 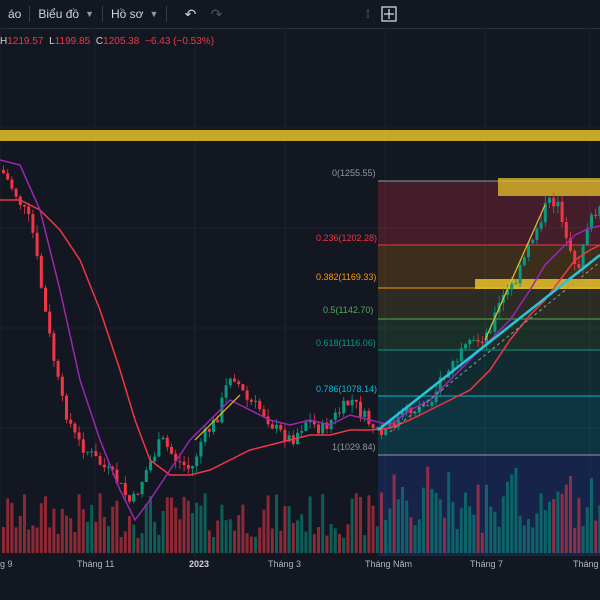 I want to click on indicators-label: áo, so click(x=15, y=14).